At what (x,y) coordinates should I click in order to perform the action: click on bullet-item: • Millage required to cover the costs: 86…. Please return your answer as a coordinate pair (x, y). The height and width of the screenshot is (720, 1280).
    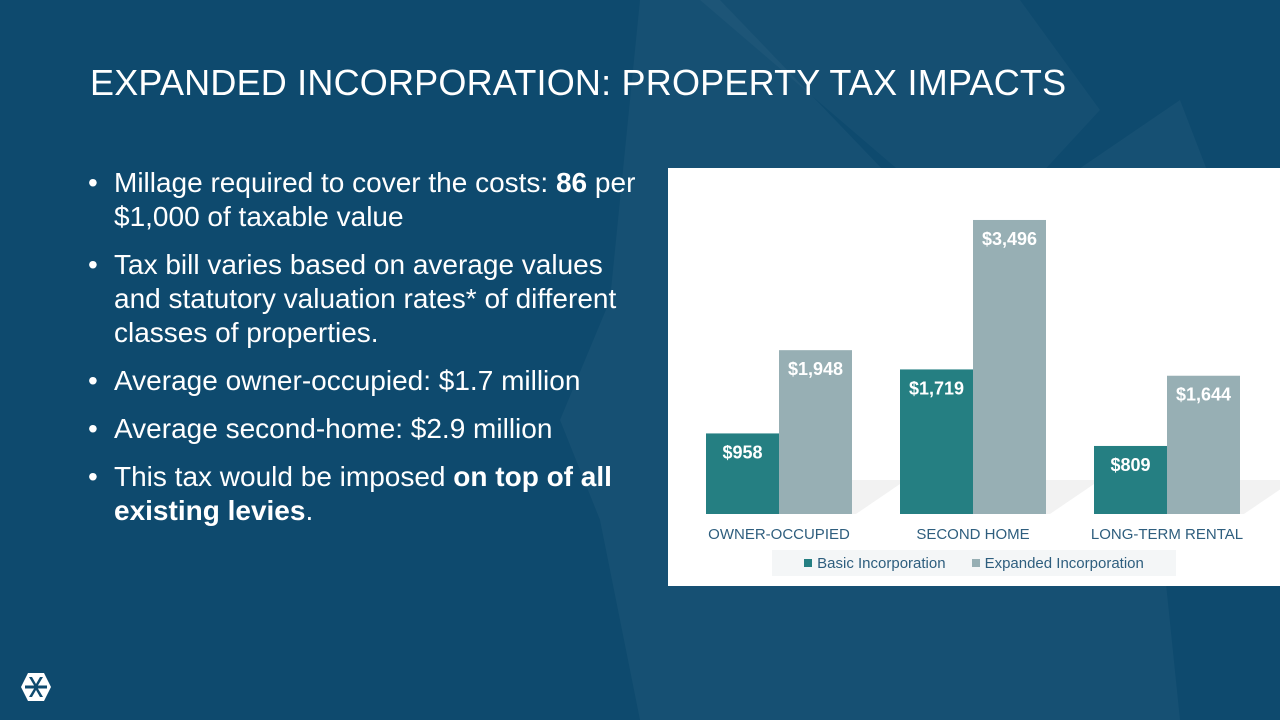
    Looking at the image, I should click on (368, 200).